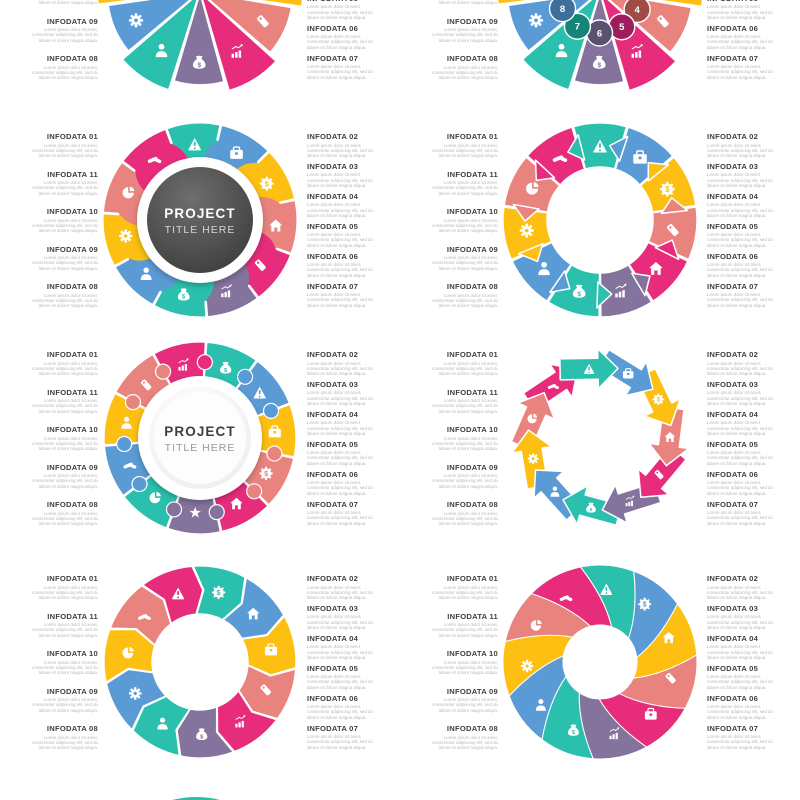 Image resolution: width=800 pixels, height=800 pixels. I want to click on step-number: 6, so click(599, 33).